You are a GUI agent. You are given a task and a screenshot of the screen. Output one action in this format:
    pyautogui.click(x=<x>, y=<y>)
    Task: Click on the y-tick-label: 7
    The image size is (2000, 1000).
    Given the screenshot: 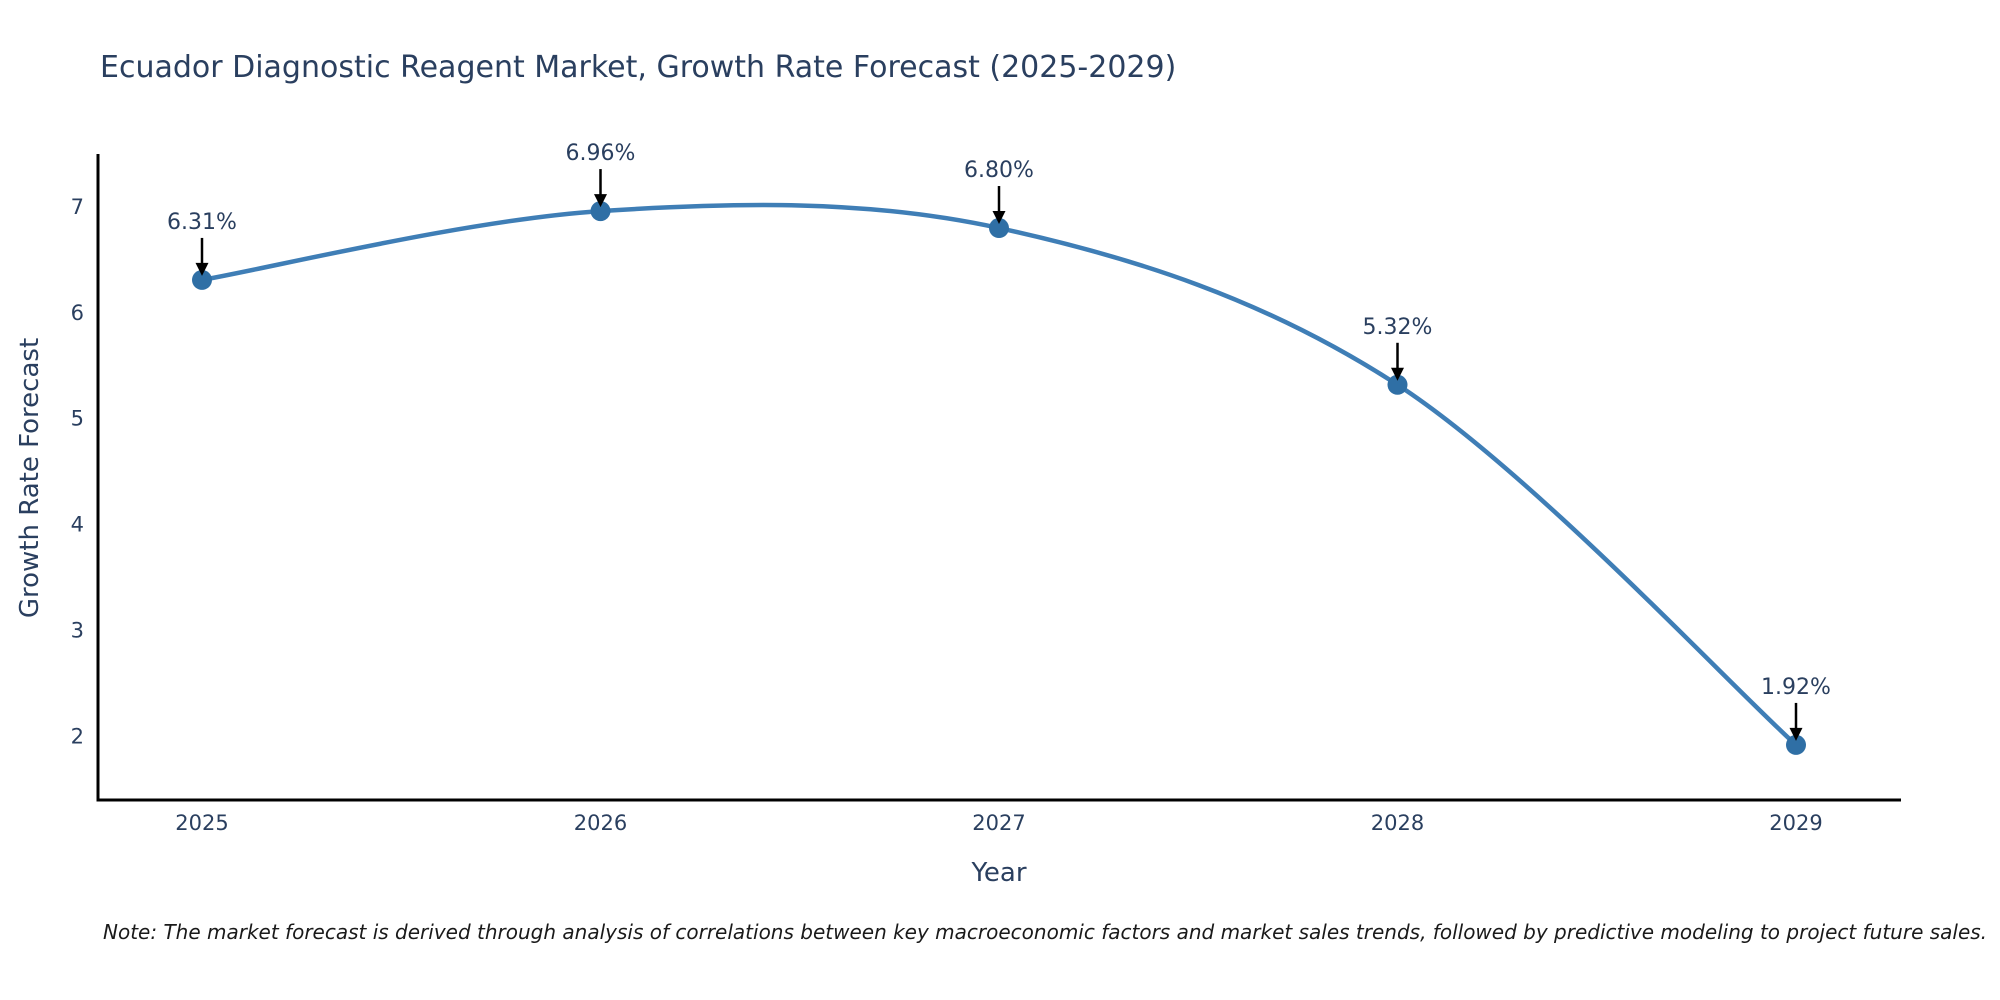 What is the action you would take?
    pyautogui.click(x=77, y=207)
    